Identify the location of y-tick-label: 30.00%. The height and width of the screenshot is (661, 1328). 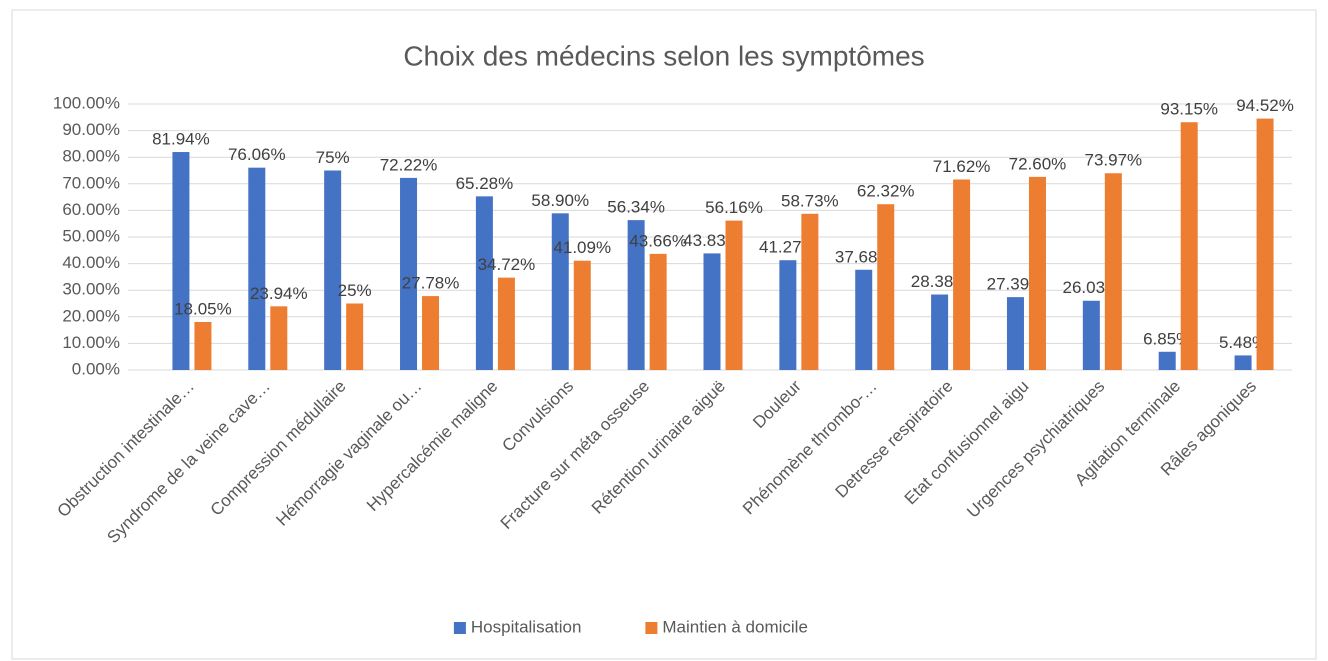
(91, 289).